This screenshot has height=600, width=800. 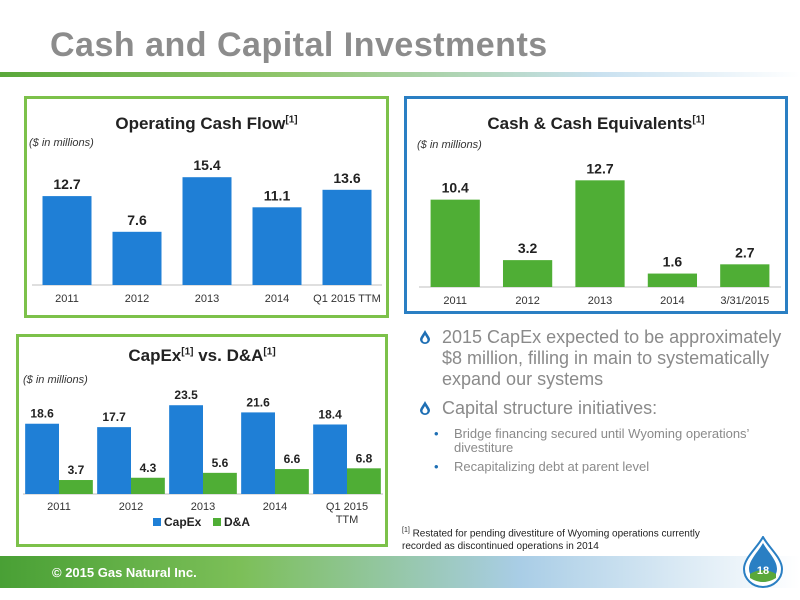 I want to click on data-label: 2.7, so click(x=745, y=252).